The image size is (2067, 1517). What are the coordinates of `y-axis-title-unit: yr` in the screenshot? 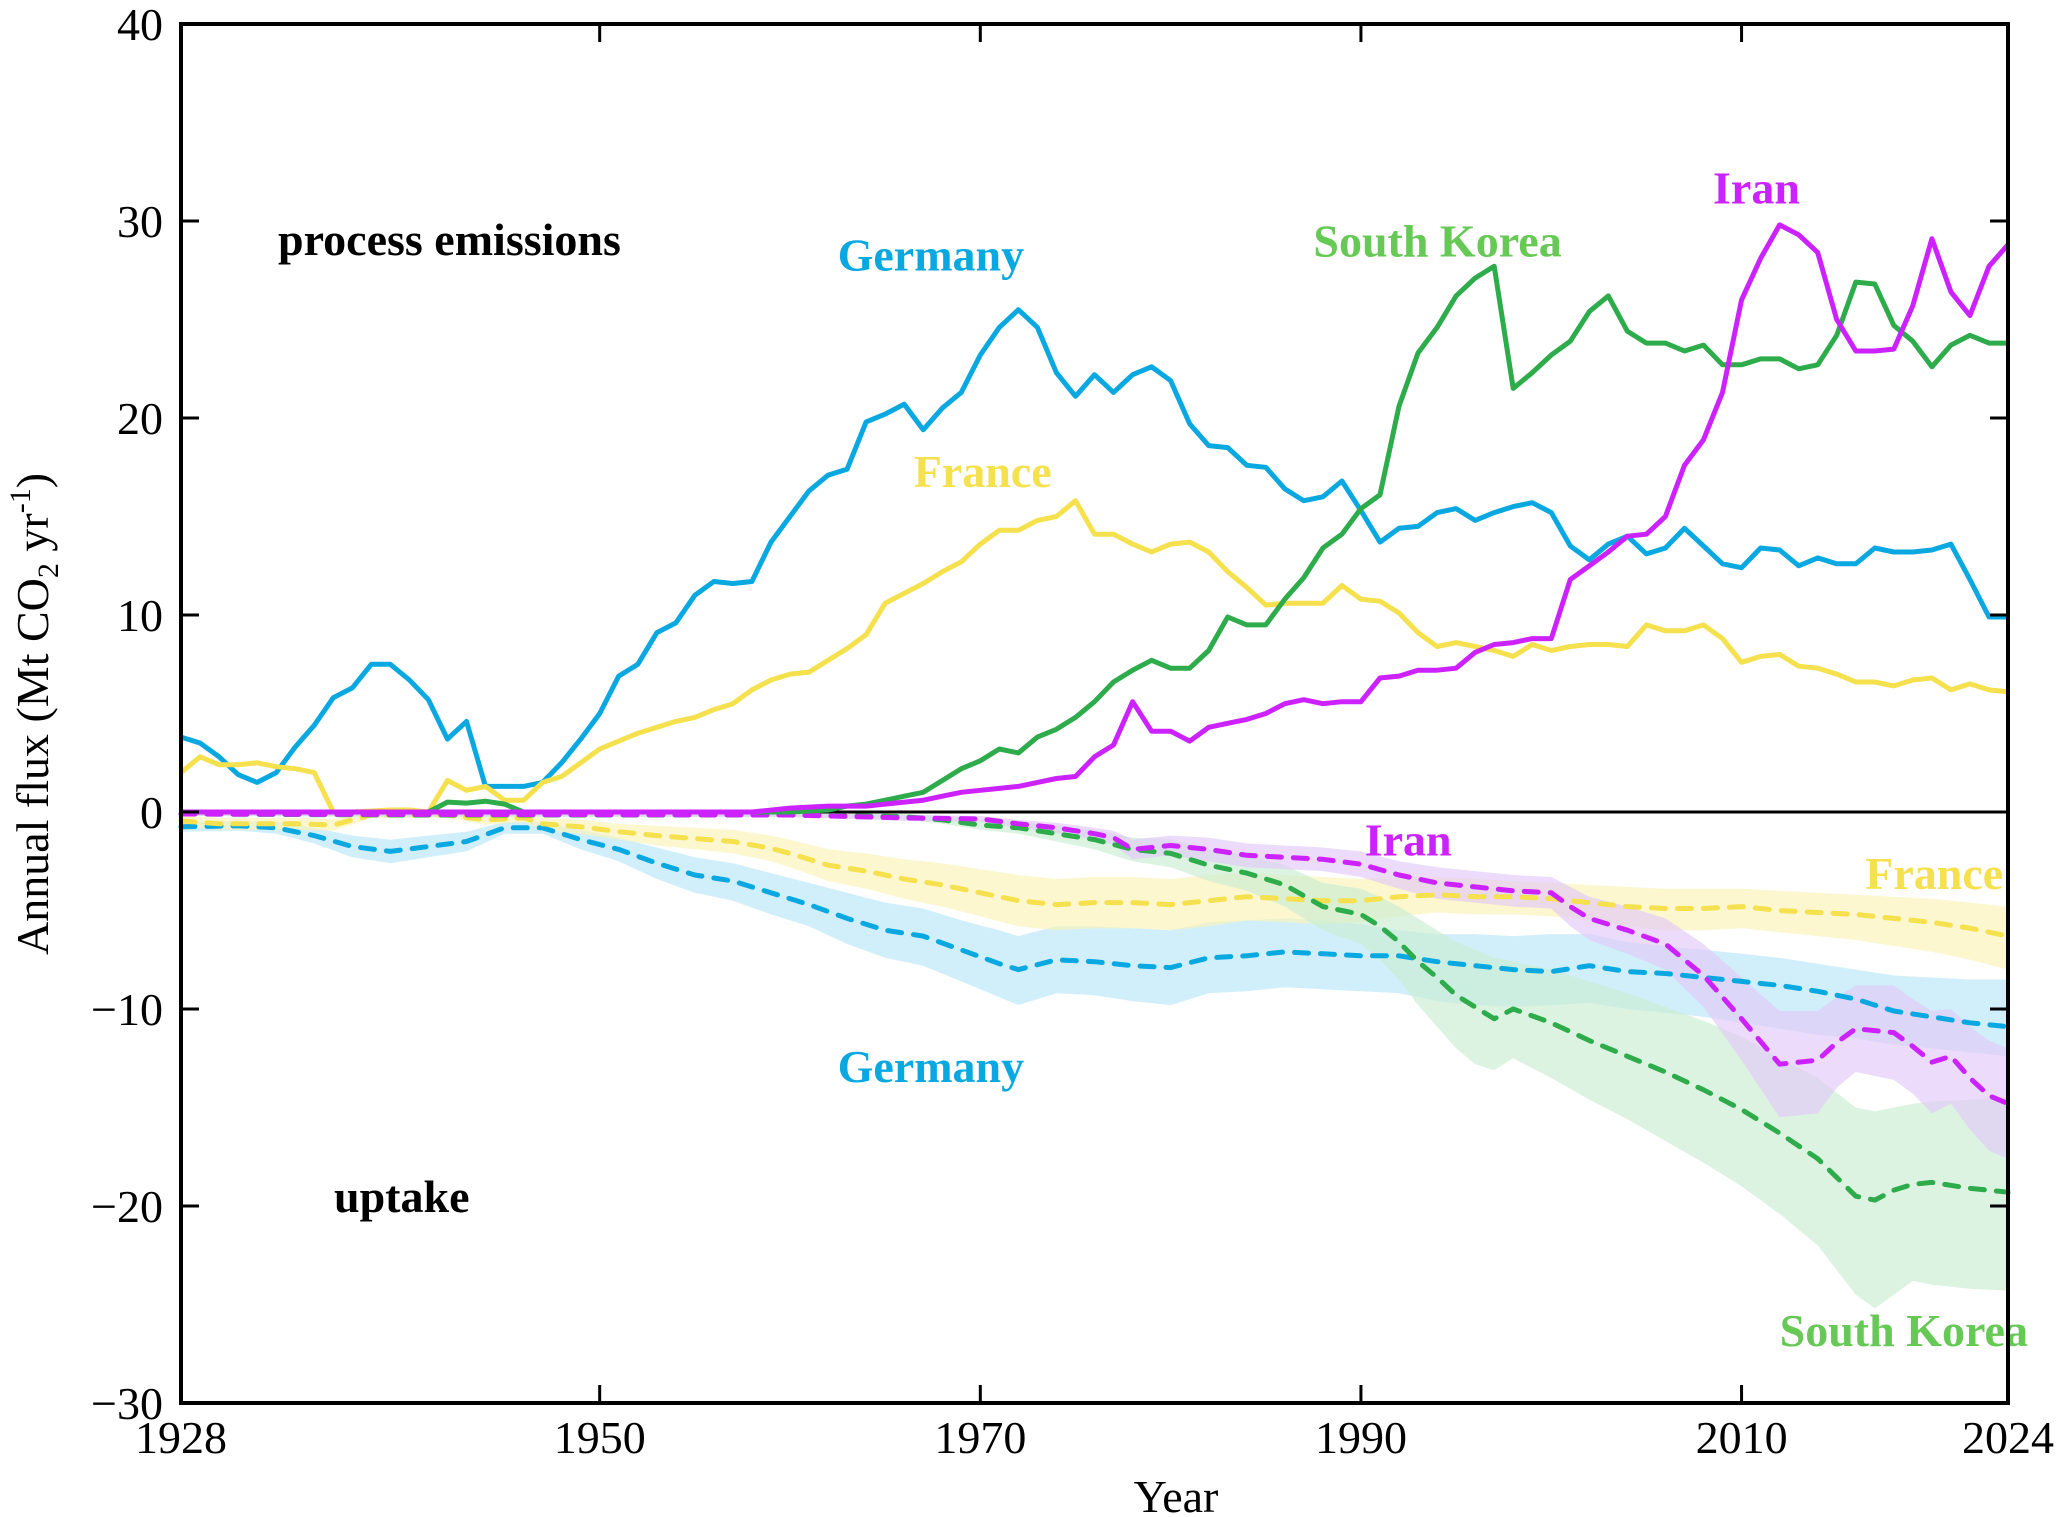 It's located at (32, 538).